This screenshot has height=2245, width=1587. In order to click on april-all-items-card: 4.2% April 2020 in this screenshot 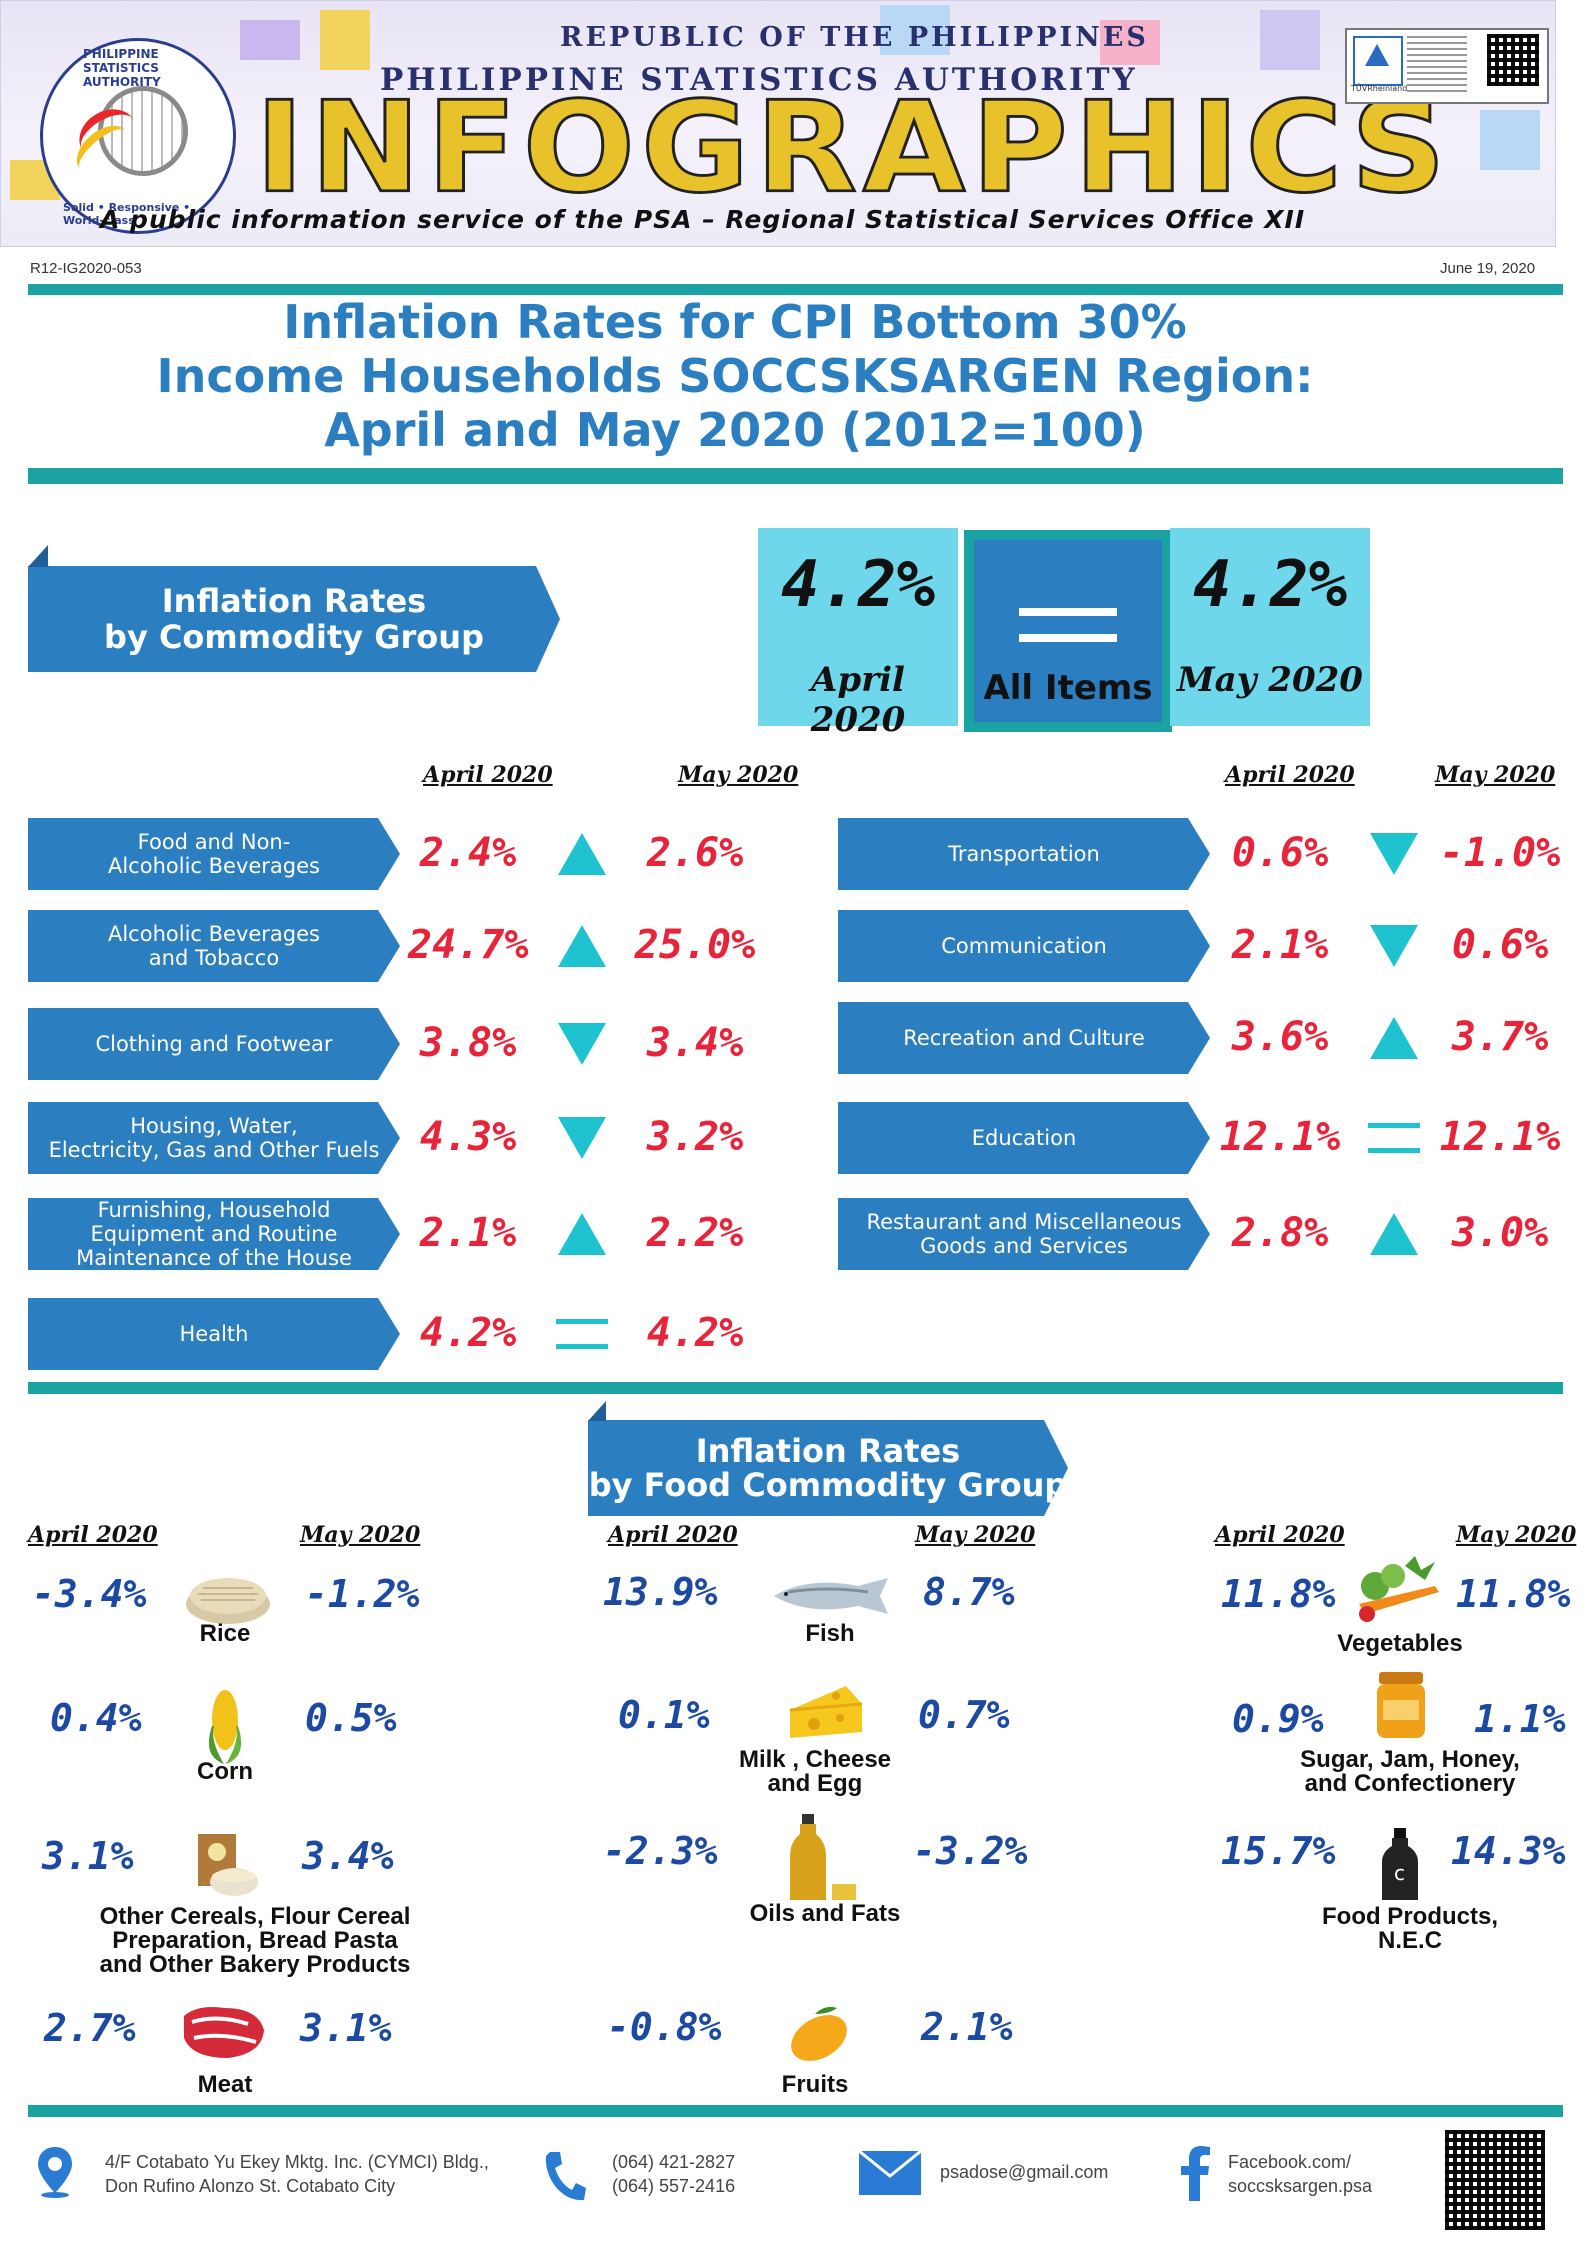, I will do `click(858, 634)`.